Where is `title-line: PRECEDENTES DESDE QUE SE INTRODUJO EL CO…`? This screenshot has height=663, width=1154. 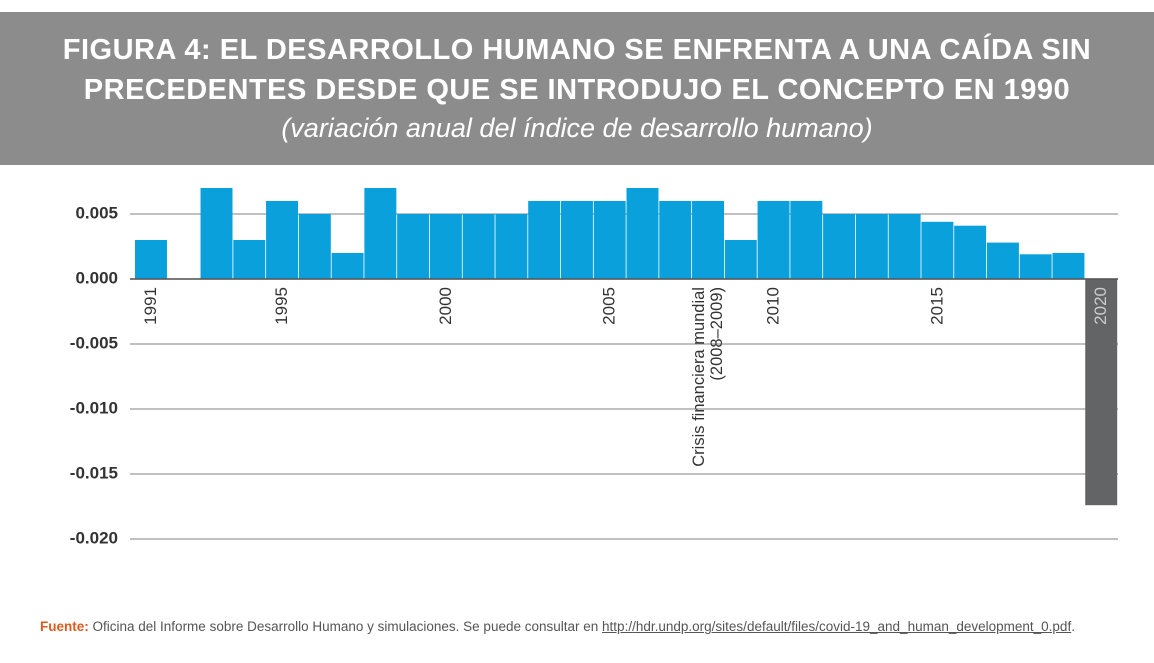
title-line: PRECEDENTES DESDE QUE SE INTRODUJO EL CO… is located at coordinates (577, 90).